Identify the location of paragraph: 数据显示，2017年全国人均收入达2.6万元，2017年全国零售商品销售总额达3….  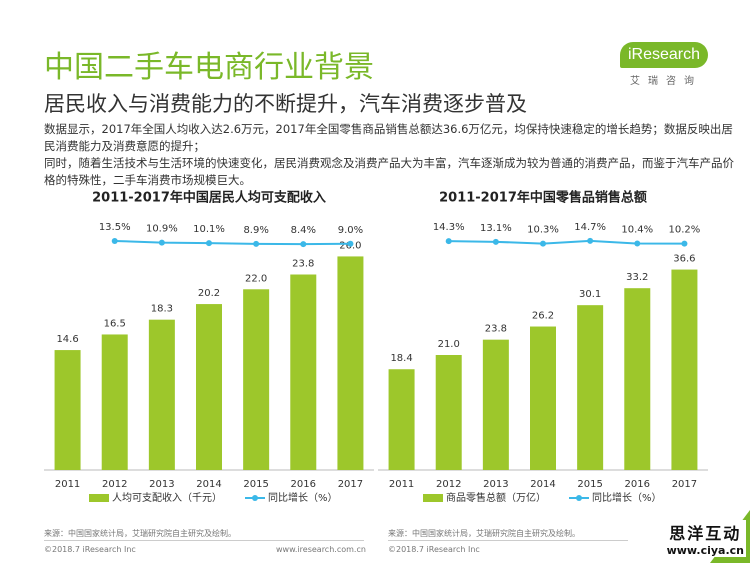
(388, 137).